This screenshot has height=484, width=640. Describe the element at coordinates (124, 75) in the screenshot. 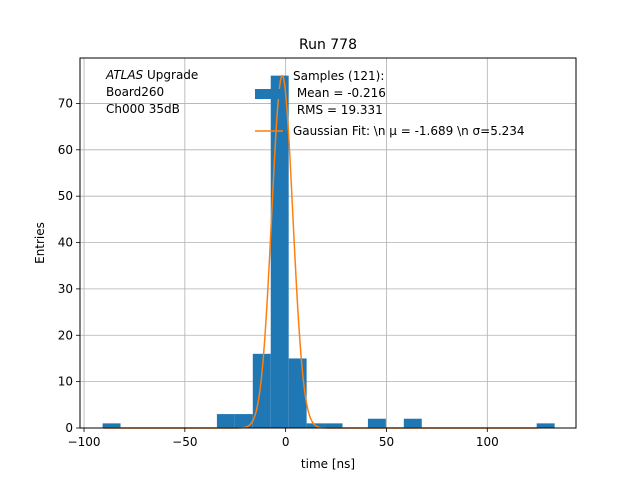

I see `annotation-italic-text: ATLAS` at that location.